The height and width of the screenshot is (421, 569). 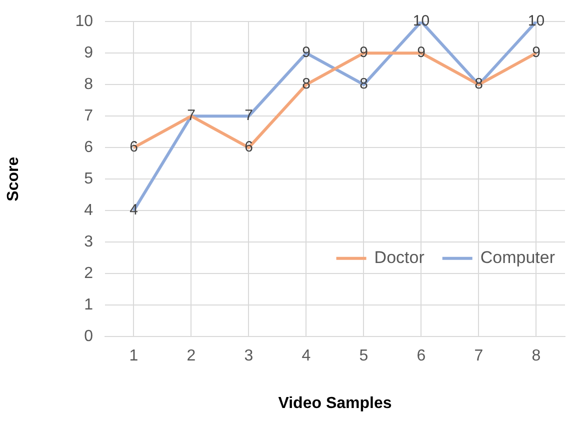 I want to click on x-axis-title: Video Samples, so click(x=335, y=403).